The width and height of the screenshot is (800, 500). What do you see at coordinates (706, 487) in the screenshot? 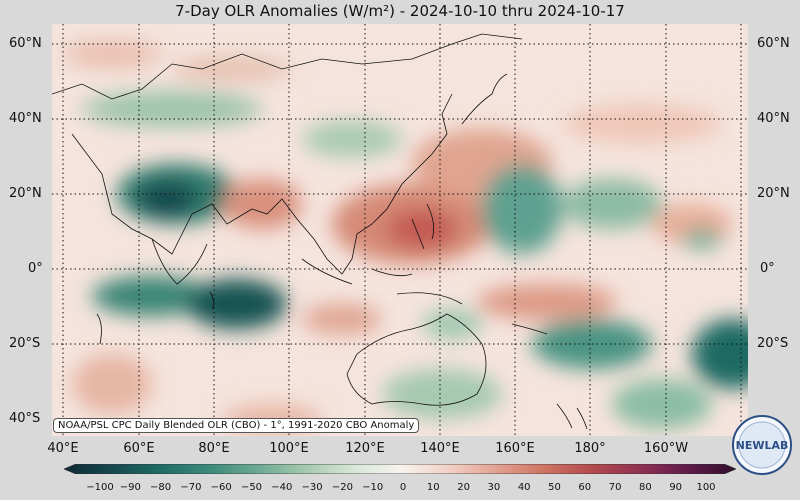
I see `colorbar-tick-label: 100` at bounding box center [706, 487].